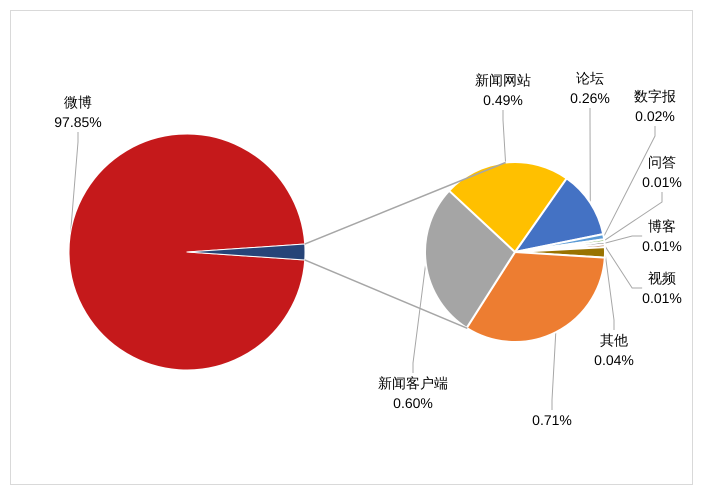 Image resolution: width=704 pixels, height=496 pixels. I want to click on slice-label: 问答, so click(662, 162).